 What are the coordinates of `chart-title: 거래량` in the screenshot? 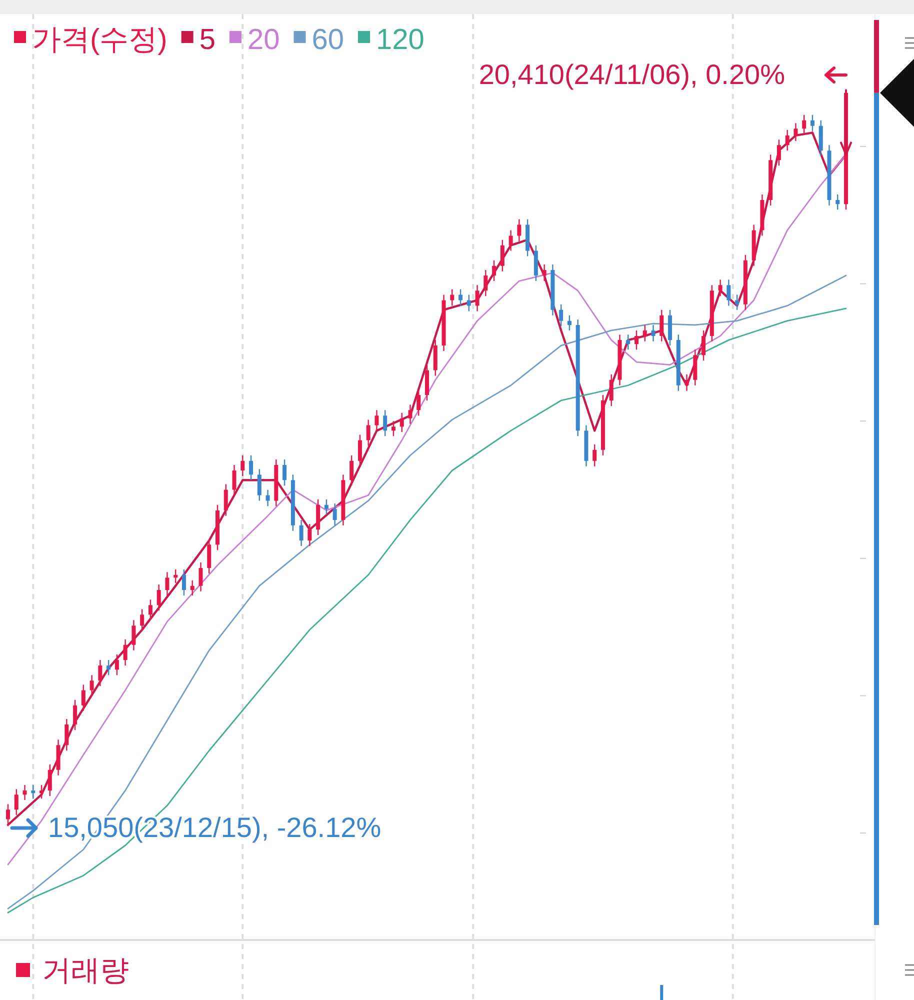 It's located at (85, 971).